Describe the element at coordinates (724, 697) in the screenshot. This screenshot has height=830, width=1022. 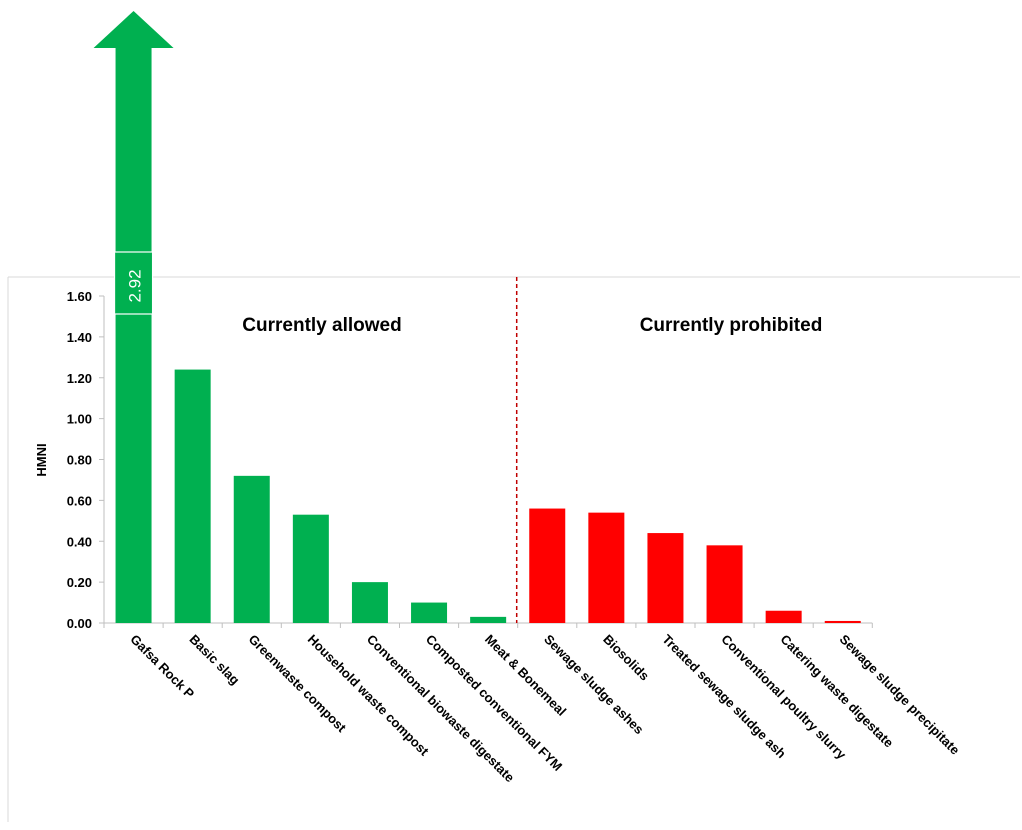
I see `x-category-label: Treated sewage sludge ash` at that location.